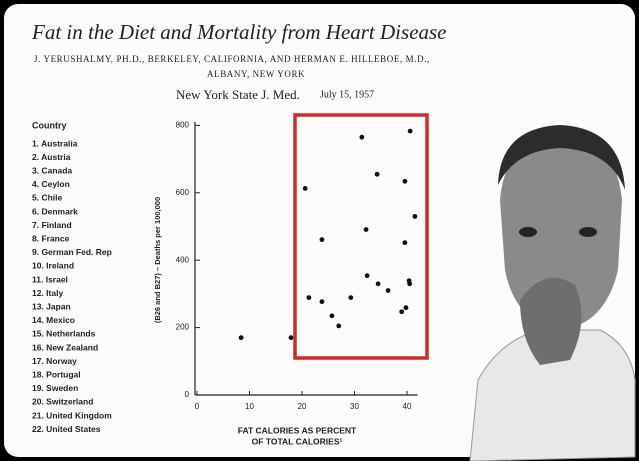 This screenshot has height=461, width=639. I want to click on country-item: 8. France, so click(51, 238).